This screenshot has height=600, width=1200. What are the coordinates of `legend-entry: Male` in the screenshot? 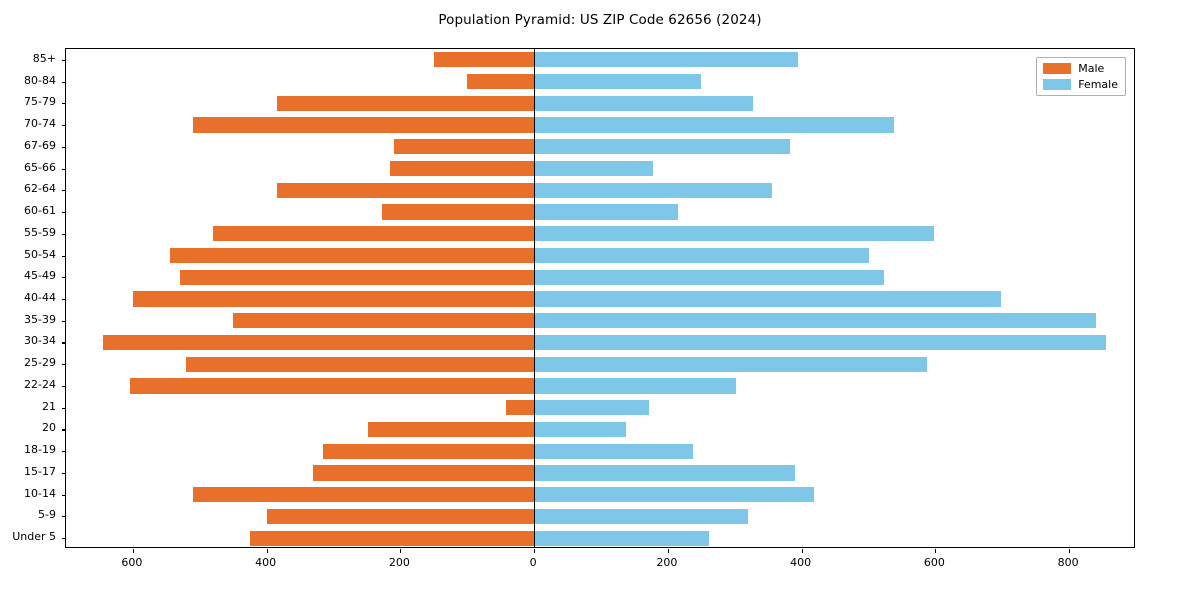 It's located at (1080, 68).